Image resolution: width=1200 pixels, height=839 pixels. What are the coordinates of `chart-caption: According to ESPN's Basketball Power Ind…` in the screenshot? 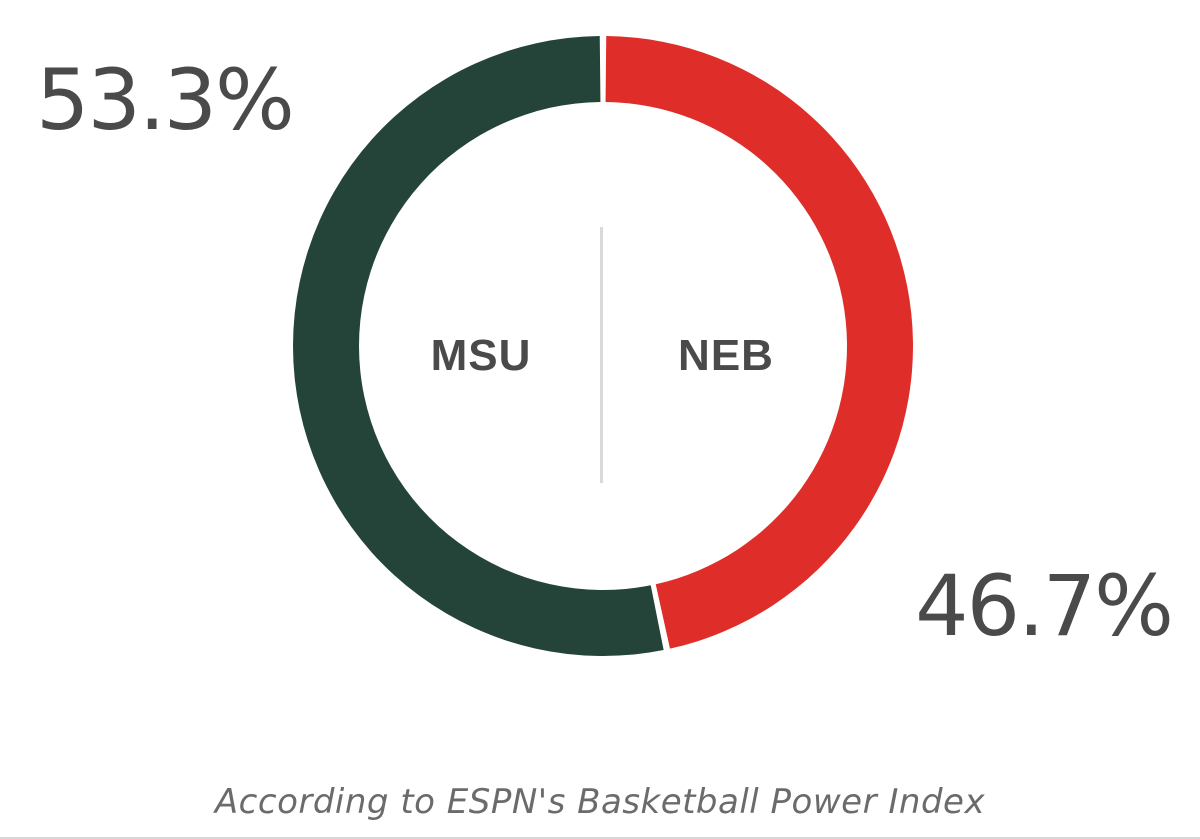 It's located at (600, 802).